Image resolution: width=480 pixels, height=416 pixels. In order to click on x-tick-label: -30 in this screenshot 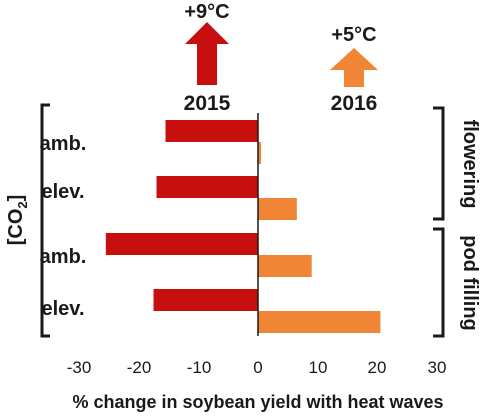, I will do `click(79, 367)`.